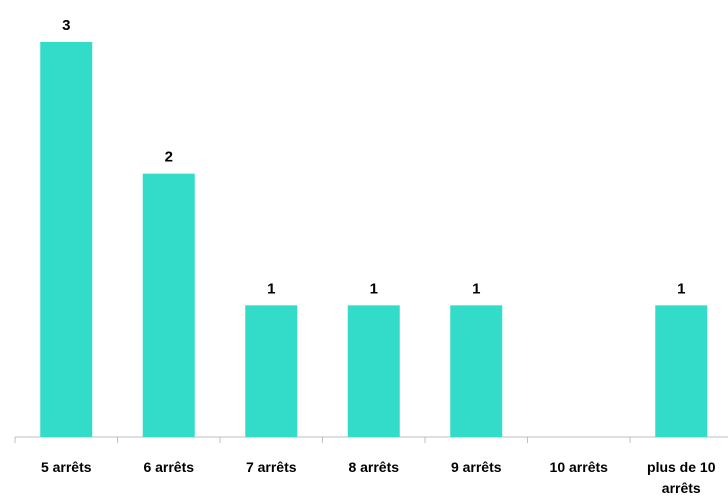 The height and width of the screenshot is (501, 728). I want to click on x-tick-label: 7 arrêts, so click(271, 467).